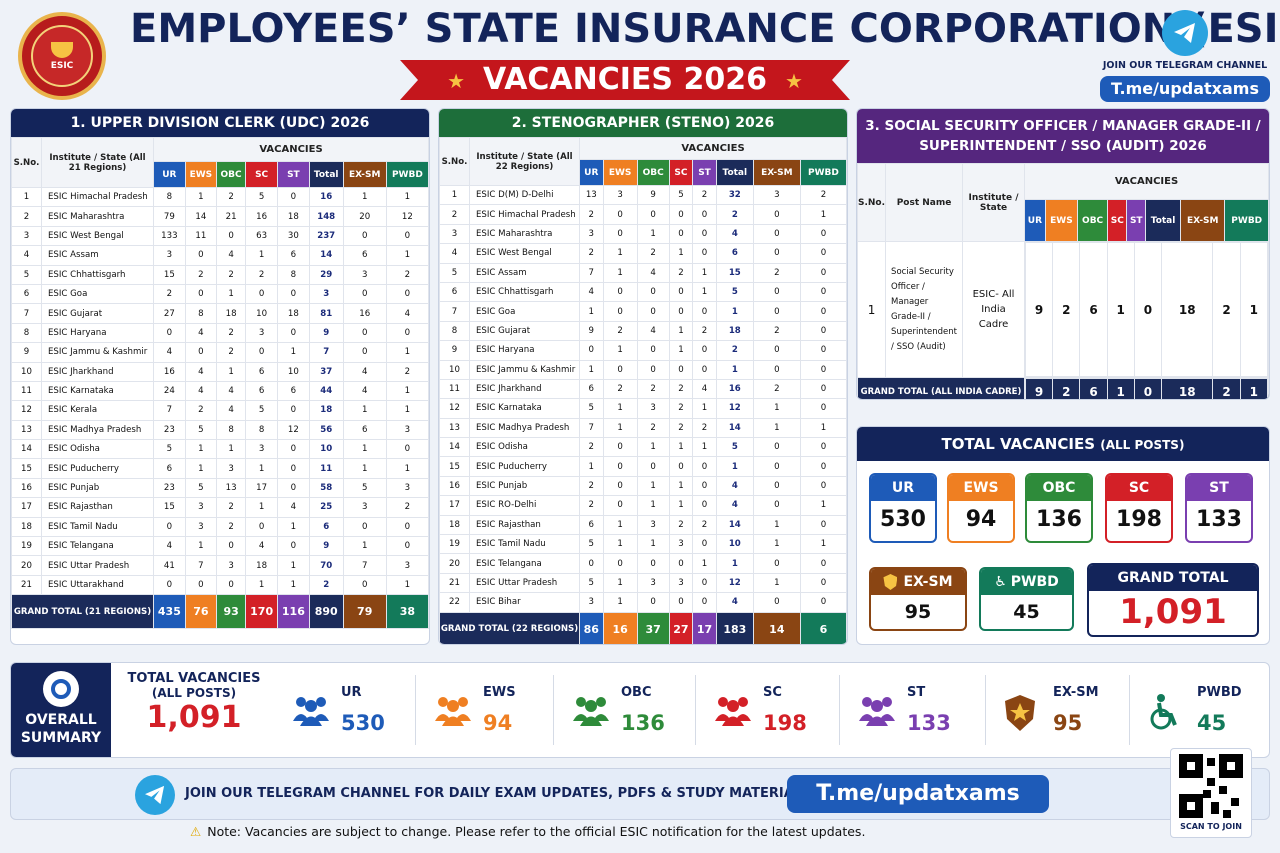  I want to click on table-row: 10 ESIC Jharkhand 16 4 1 6 10 37 4 2, so click(220, 371).